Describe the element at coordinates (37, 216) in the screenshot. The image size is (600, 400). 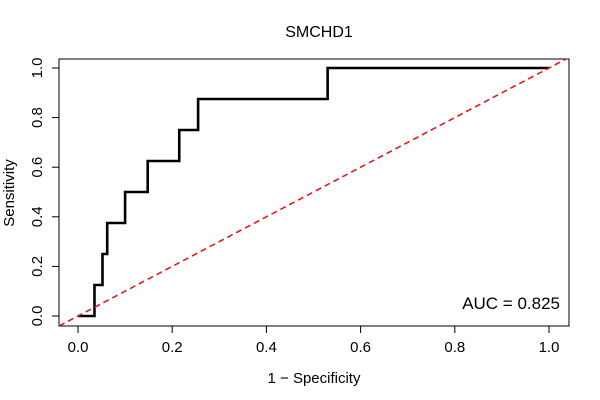
I see `y-tick-label: 0.4` at that location.